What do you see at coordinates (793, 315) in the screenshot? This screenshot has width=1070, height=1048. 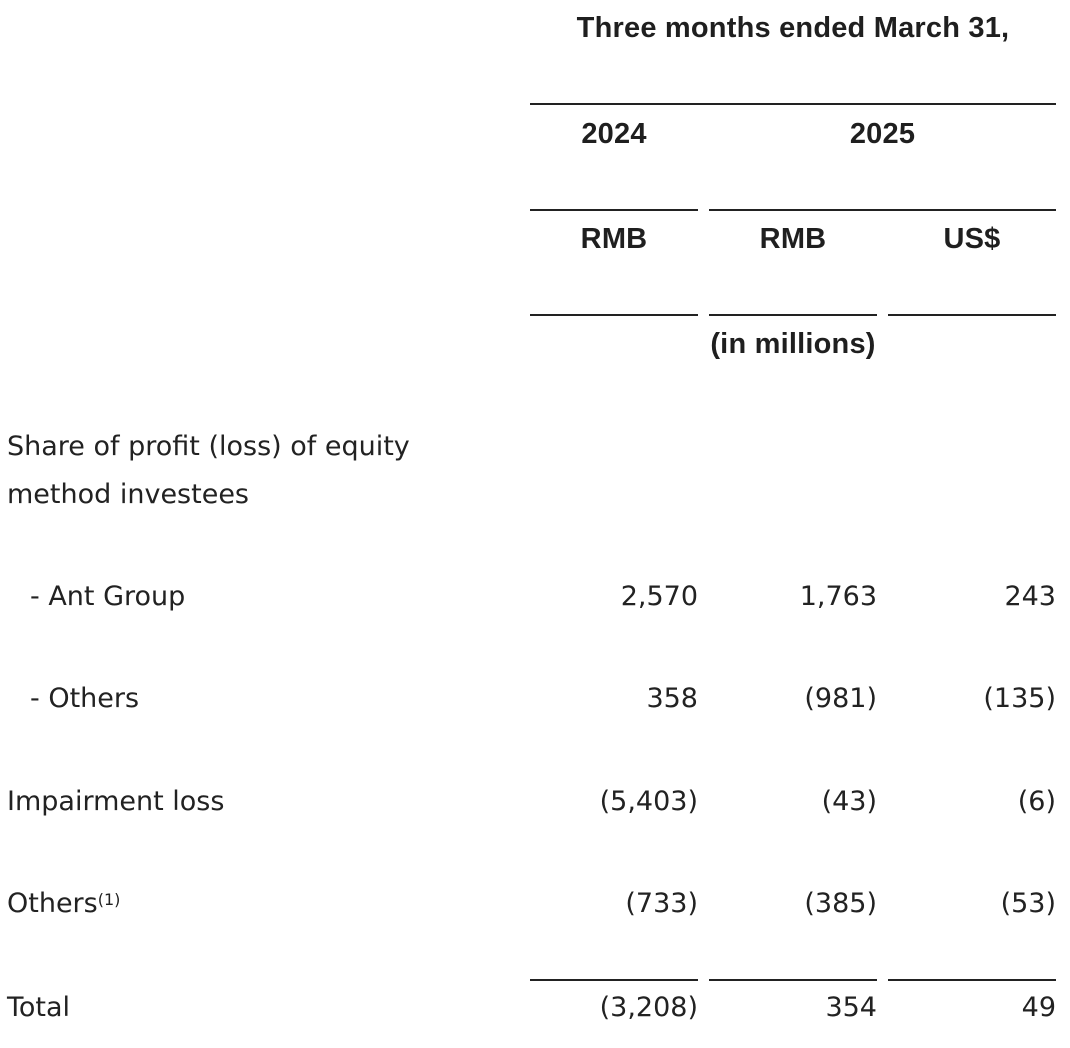 I see `header-rule-rmb-2025` at bounding box center [793, 315].